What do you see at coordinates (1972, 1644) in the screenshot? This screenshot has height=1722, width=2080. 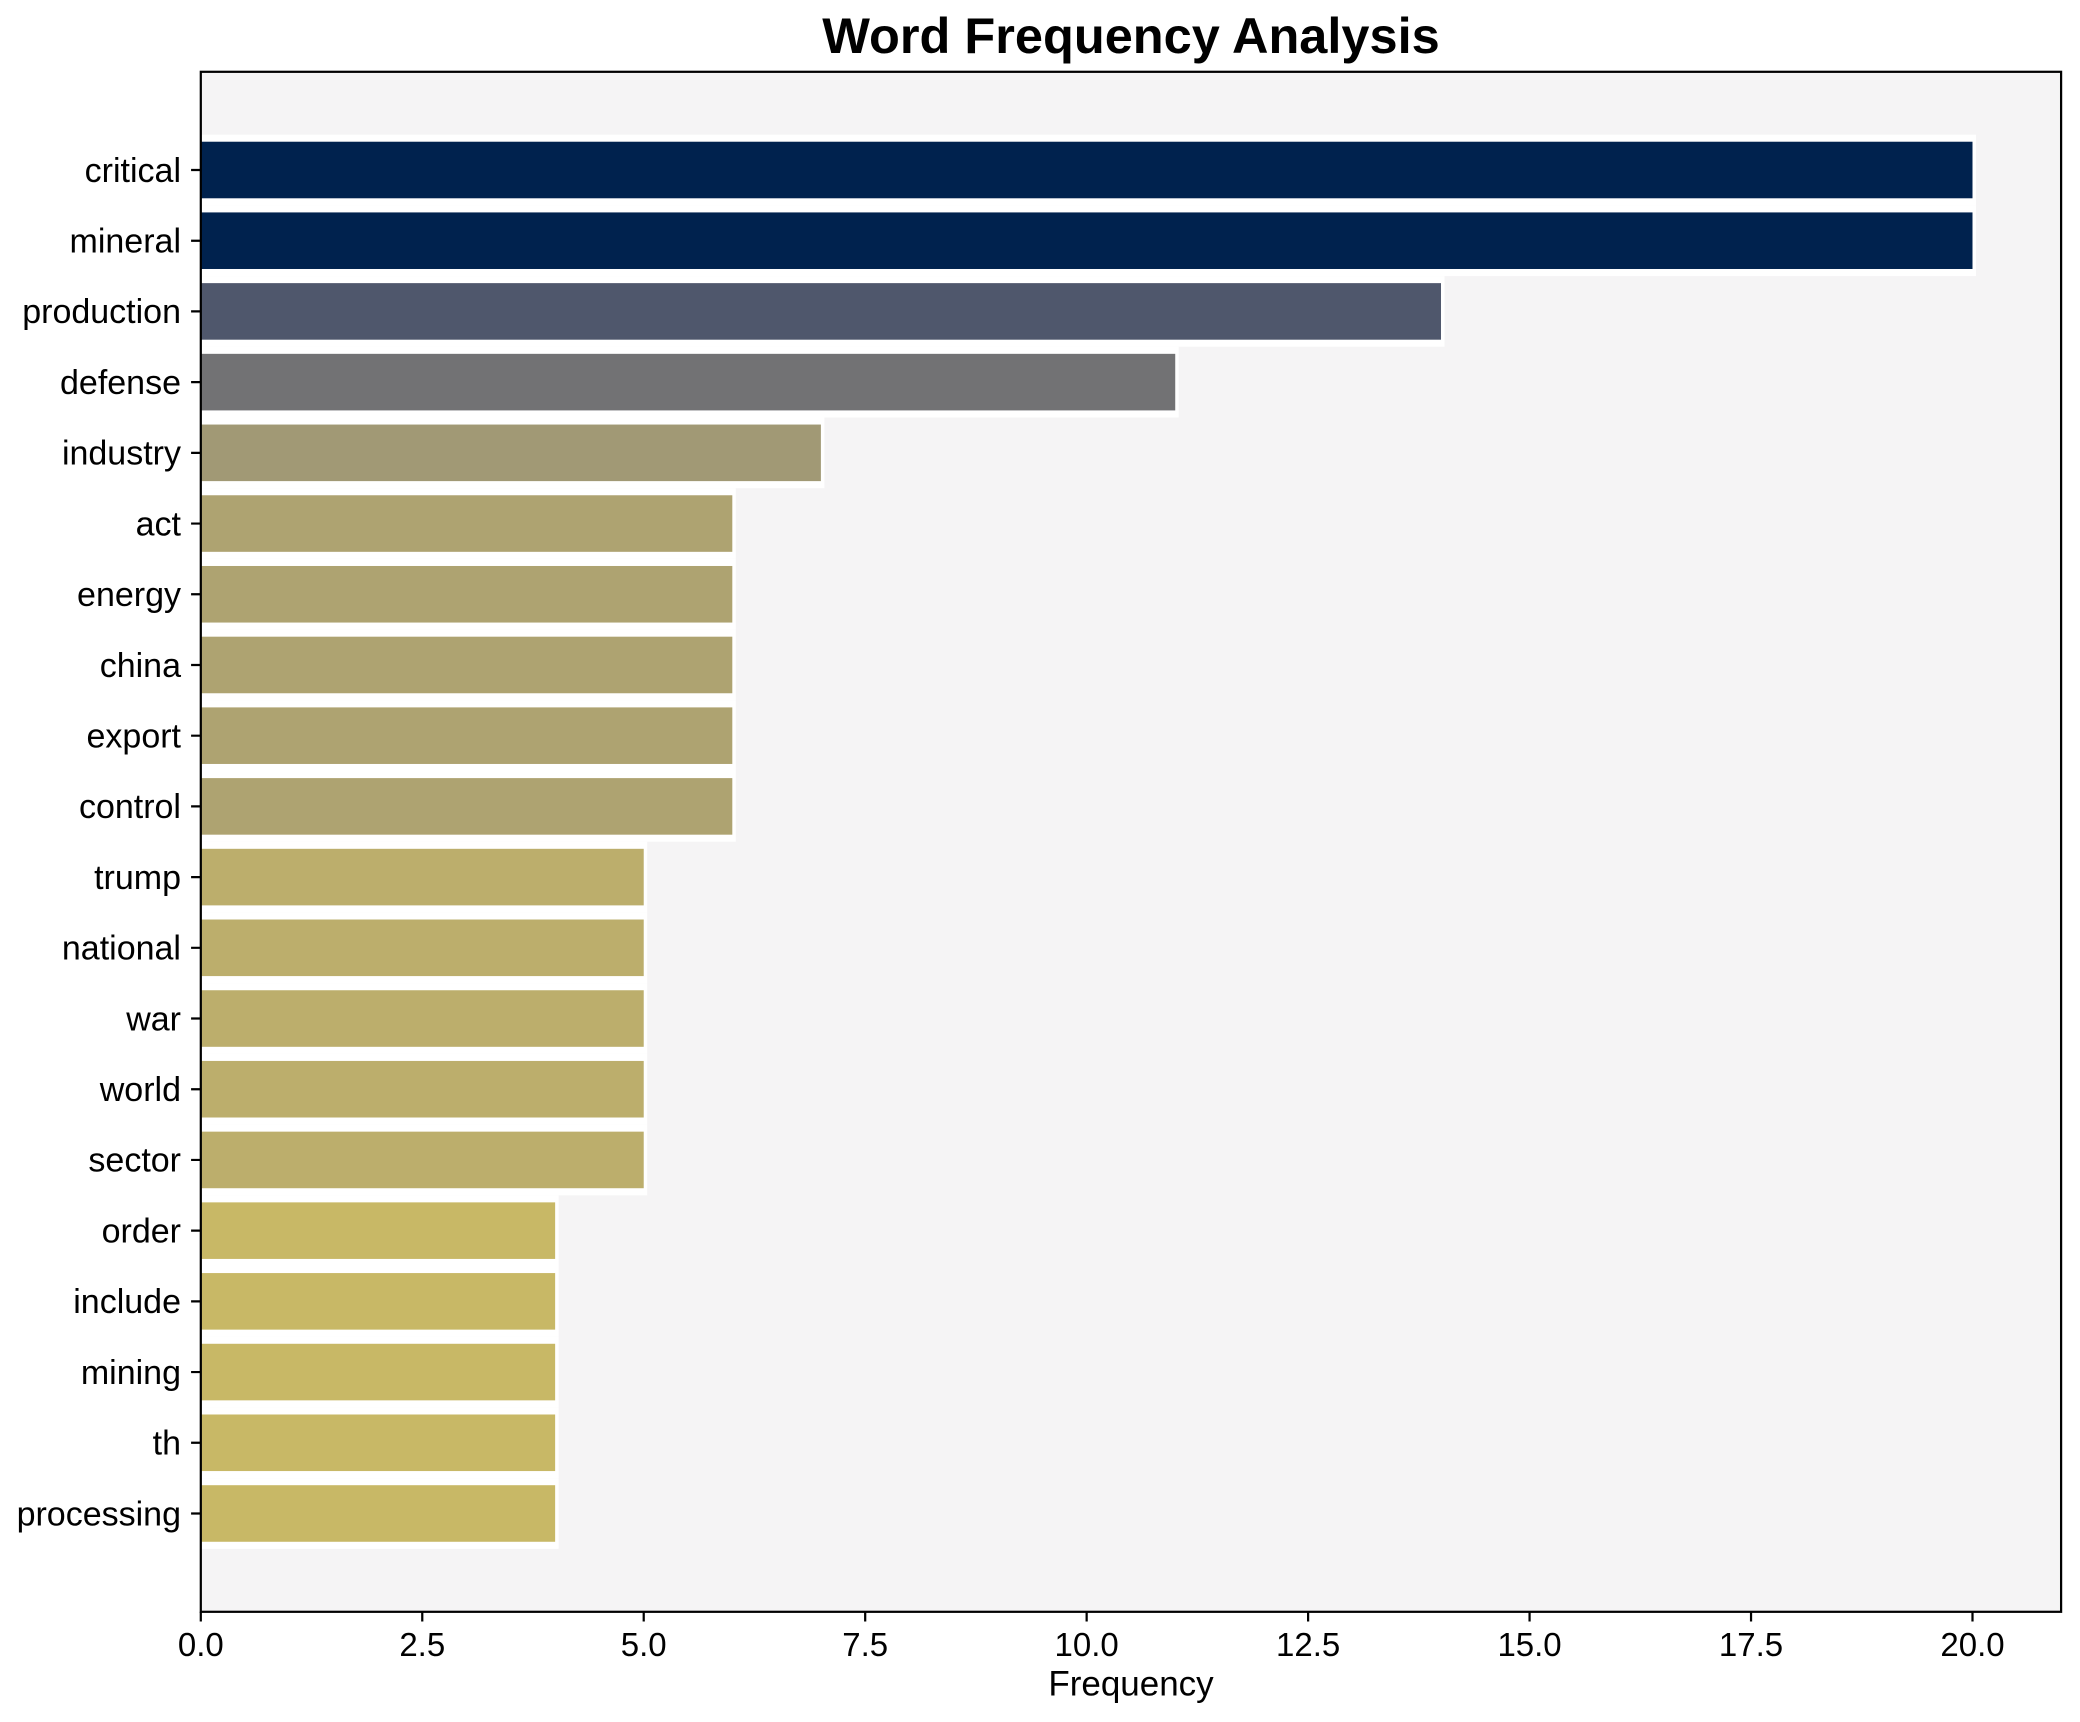 I see `svg-text: 20.0` at bounding box center [1972, 1644].